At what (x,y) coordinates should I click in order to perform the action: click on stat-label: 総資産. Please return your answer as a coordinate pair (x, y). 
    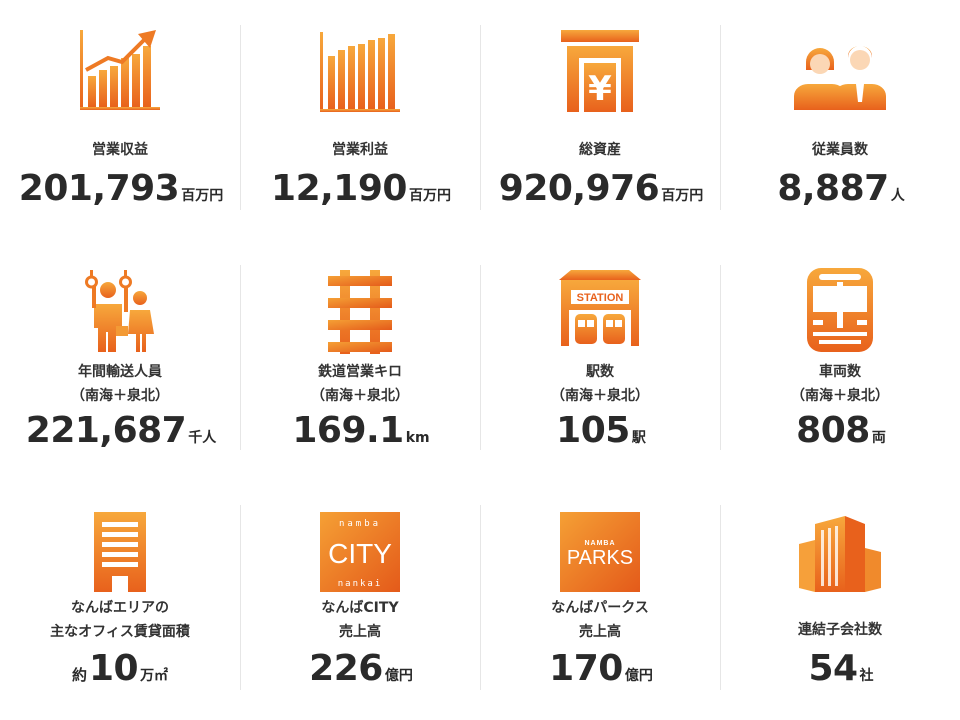
    Looking at the image, I should click on (600, 150).